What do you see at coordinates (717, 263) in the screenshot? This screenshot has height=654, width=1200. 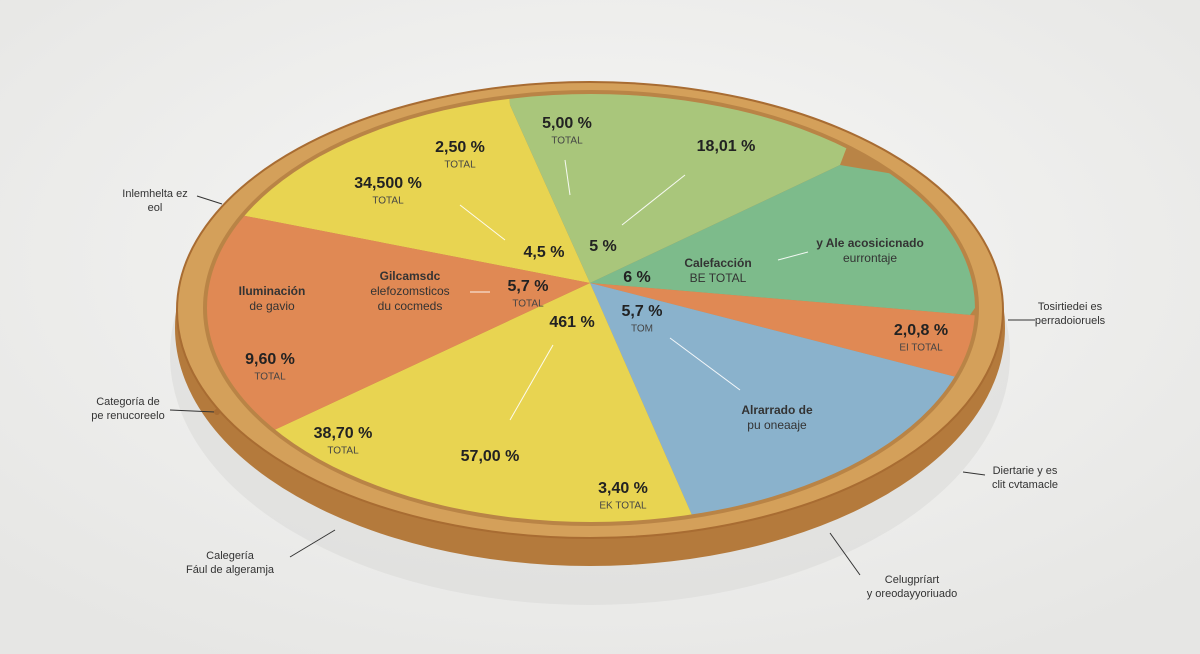 I see `slice-title: Calefacción` at bounding box center [717, 263].